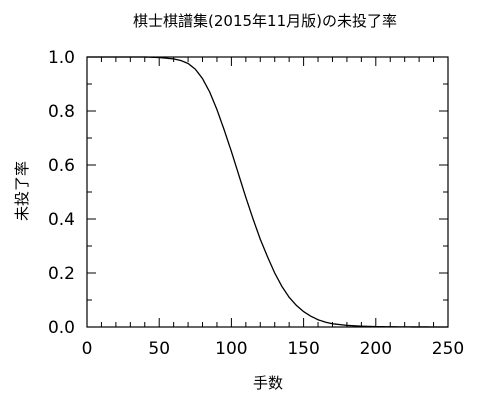 The height and width of the screenshot is (403, 480). I want to click on y-tick-label: 0.8, so click(61, 112).